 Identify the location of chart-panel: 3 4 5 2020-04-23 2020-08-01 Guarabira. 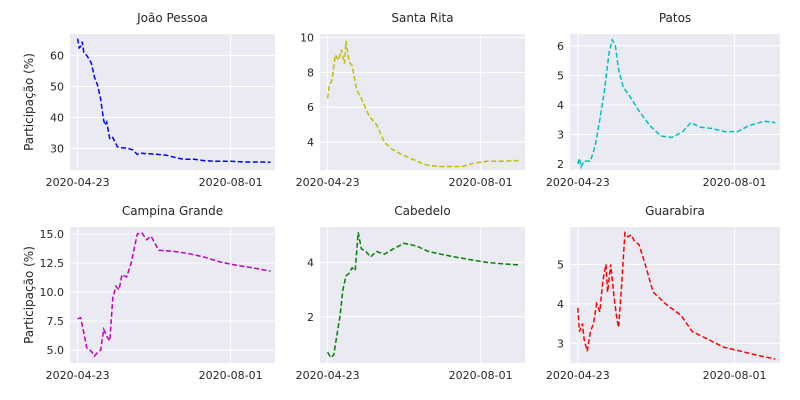
(663, 293).